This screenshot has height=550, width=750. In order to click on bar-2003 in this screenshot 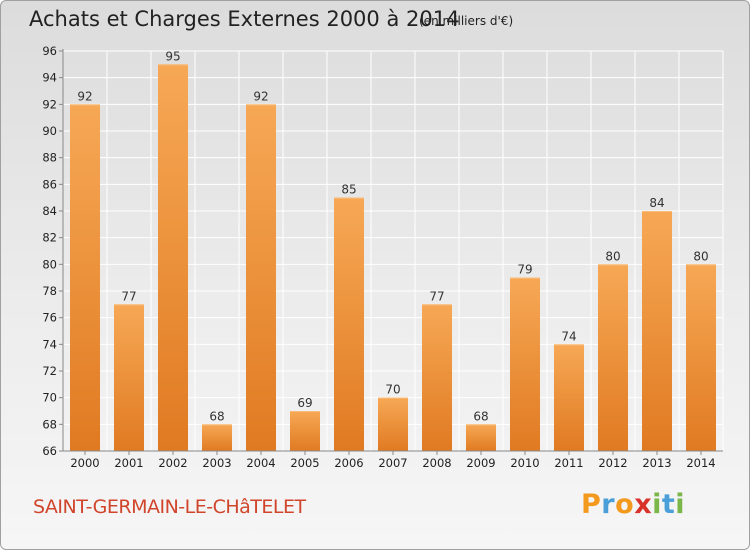, I will do `click(217, 437)`.